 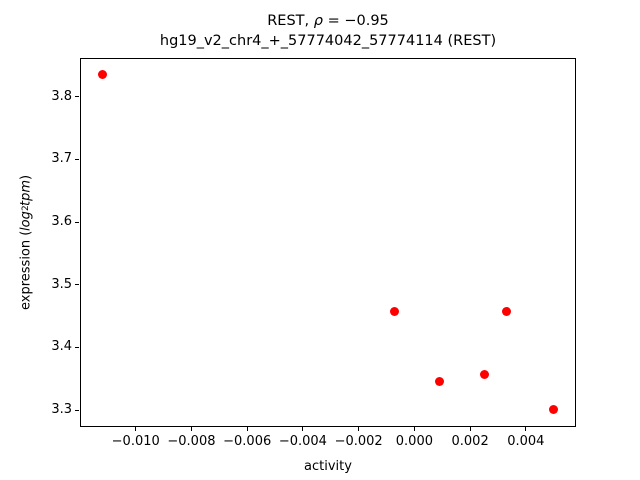 I want to click on x-axis-label: activity, so click(x=328, y=466).